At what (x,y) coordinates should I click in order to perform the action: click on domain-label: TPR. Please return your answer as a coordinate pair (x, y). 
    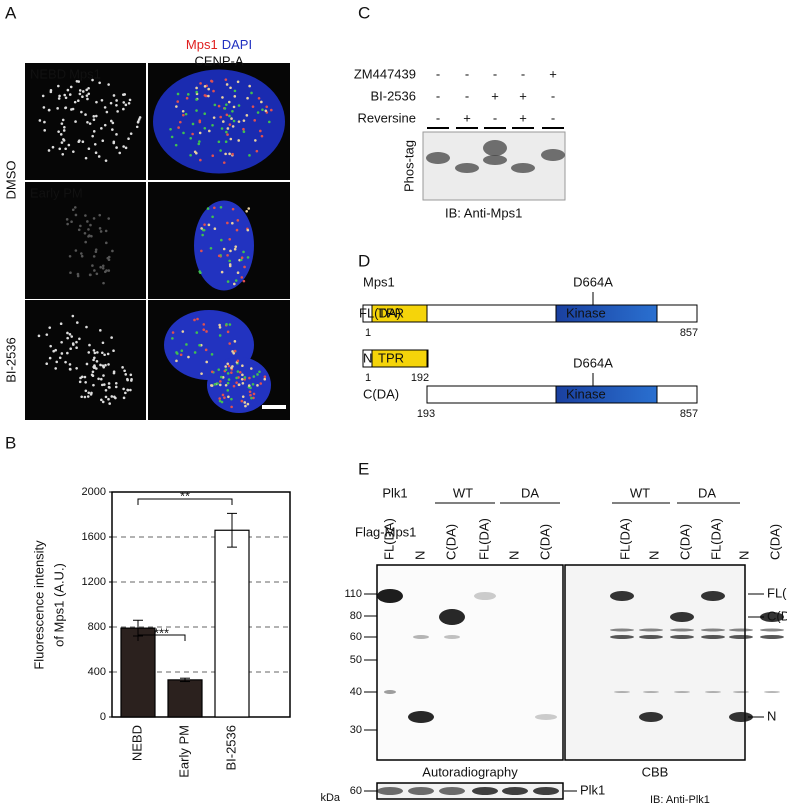
    Looking at the image, I should click on (391, 357).